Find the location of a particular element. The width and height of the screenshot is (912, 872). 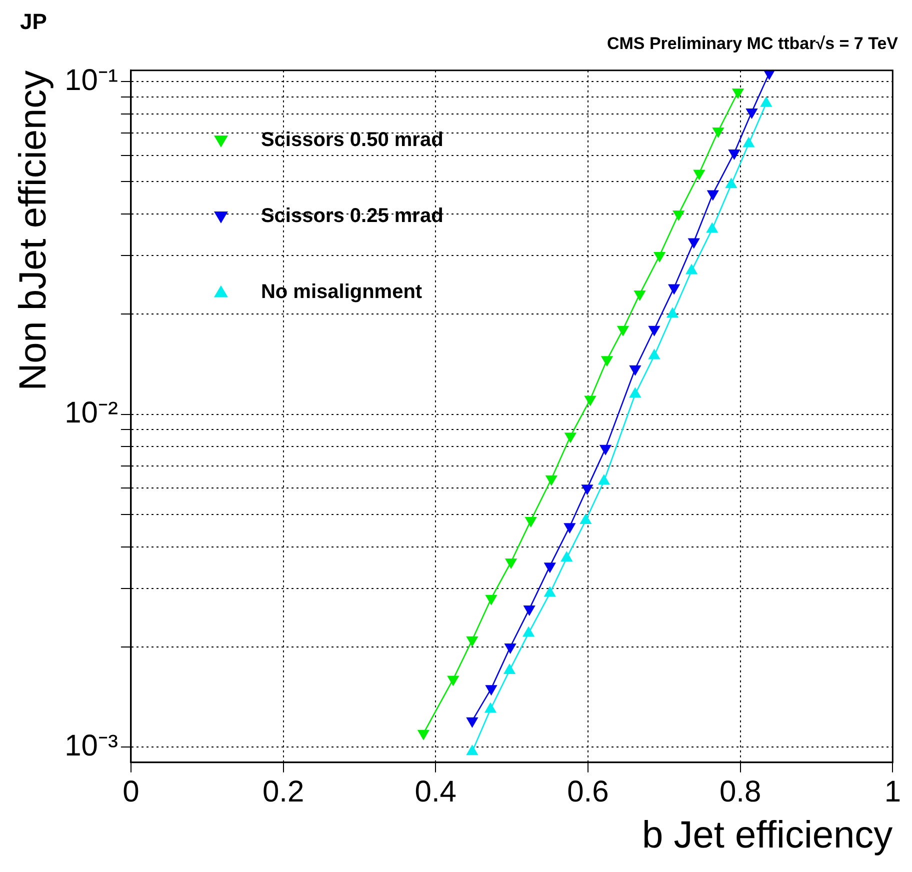

y-tick-label: 10⁻³ is located at coordinates (91, 745).